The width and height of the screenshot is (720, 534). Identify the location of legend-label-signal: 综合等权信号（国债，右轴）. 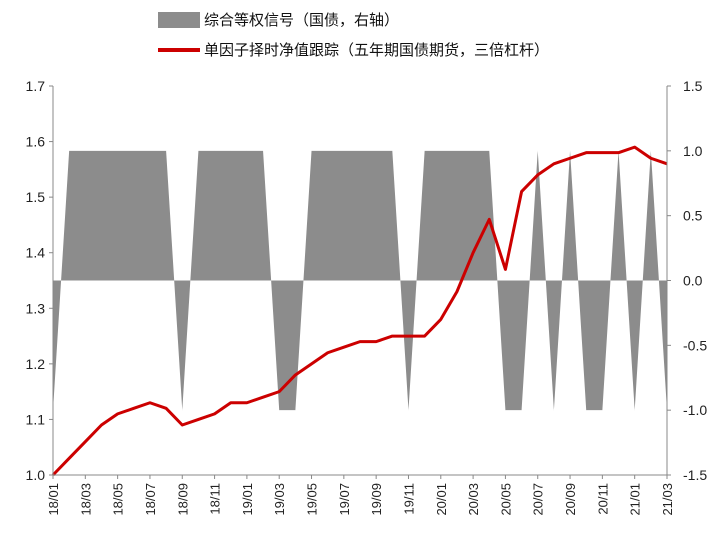
(301, 20).